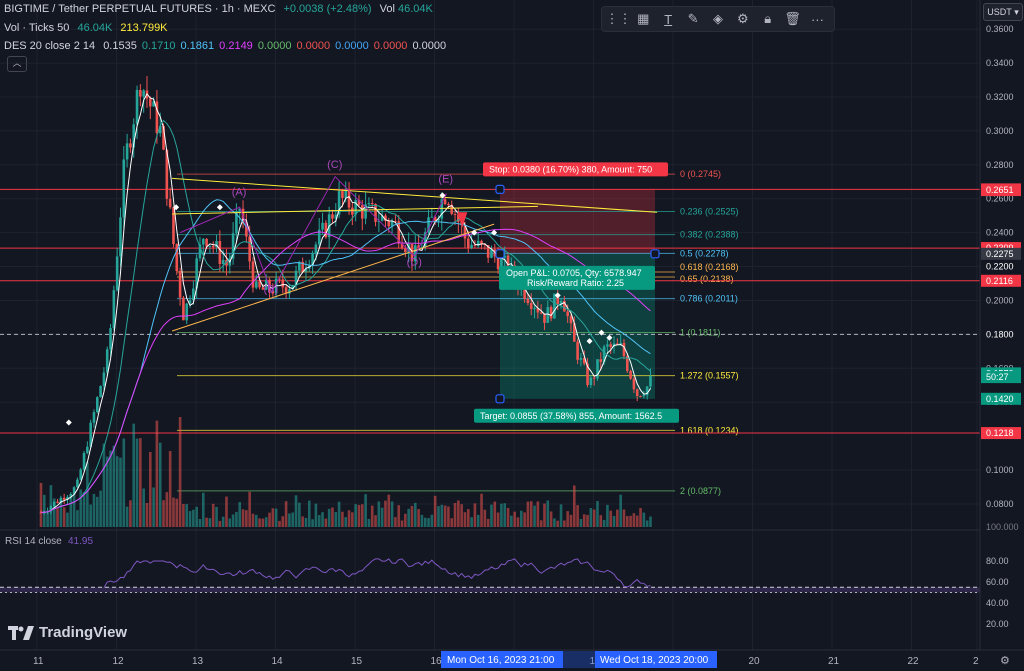 This screenshot has width=1024, height=671. What do you see at coordinates (618, 18) in the screenshot?
I see `drag-handle-icon: ⋮⋮` at bounding box center [618, 18].